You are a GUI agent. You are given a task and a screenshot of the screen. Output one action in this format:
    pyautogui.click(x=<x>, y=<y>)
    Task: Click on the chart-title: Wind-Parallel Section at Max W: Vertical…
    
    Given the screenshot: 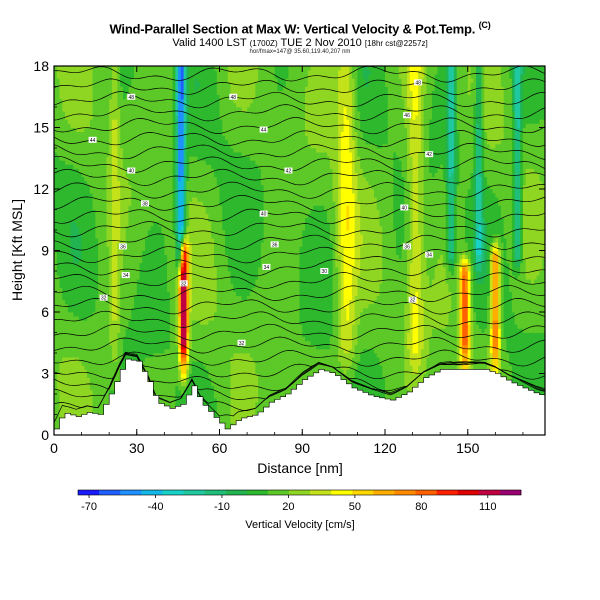 What is the action you would take?
    pyautogui.click(x=300, y=28)
    